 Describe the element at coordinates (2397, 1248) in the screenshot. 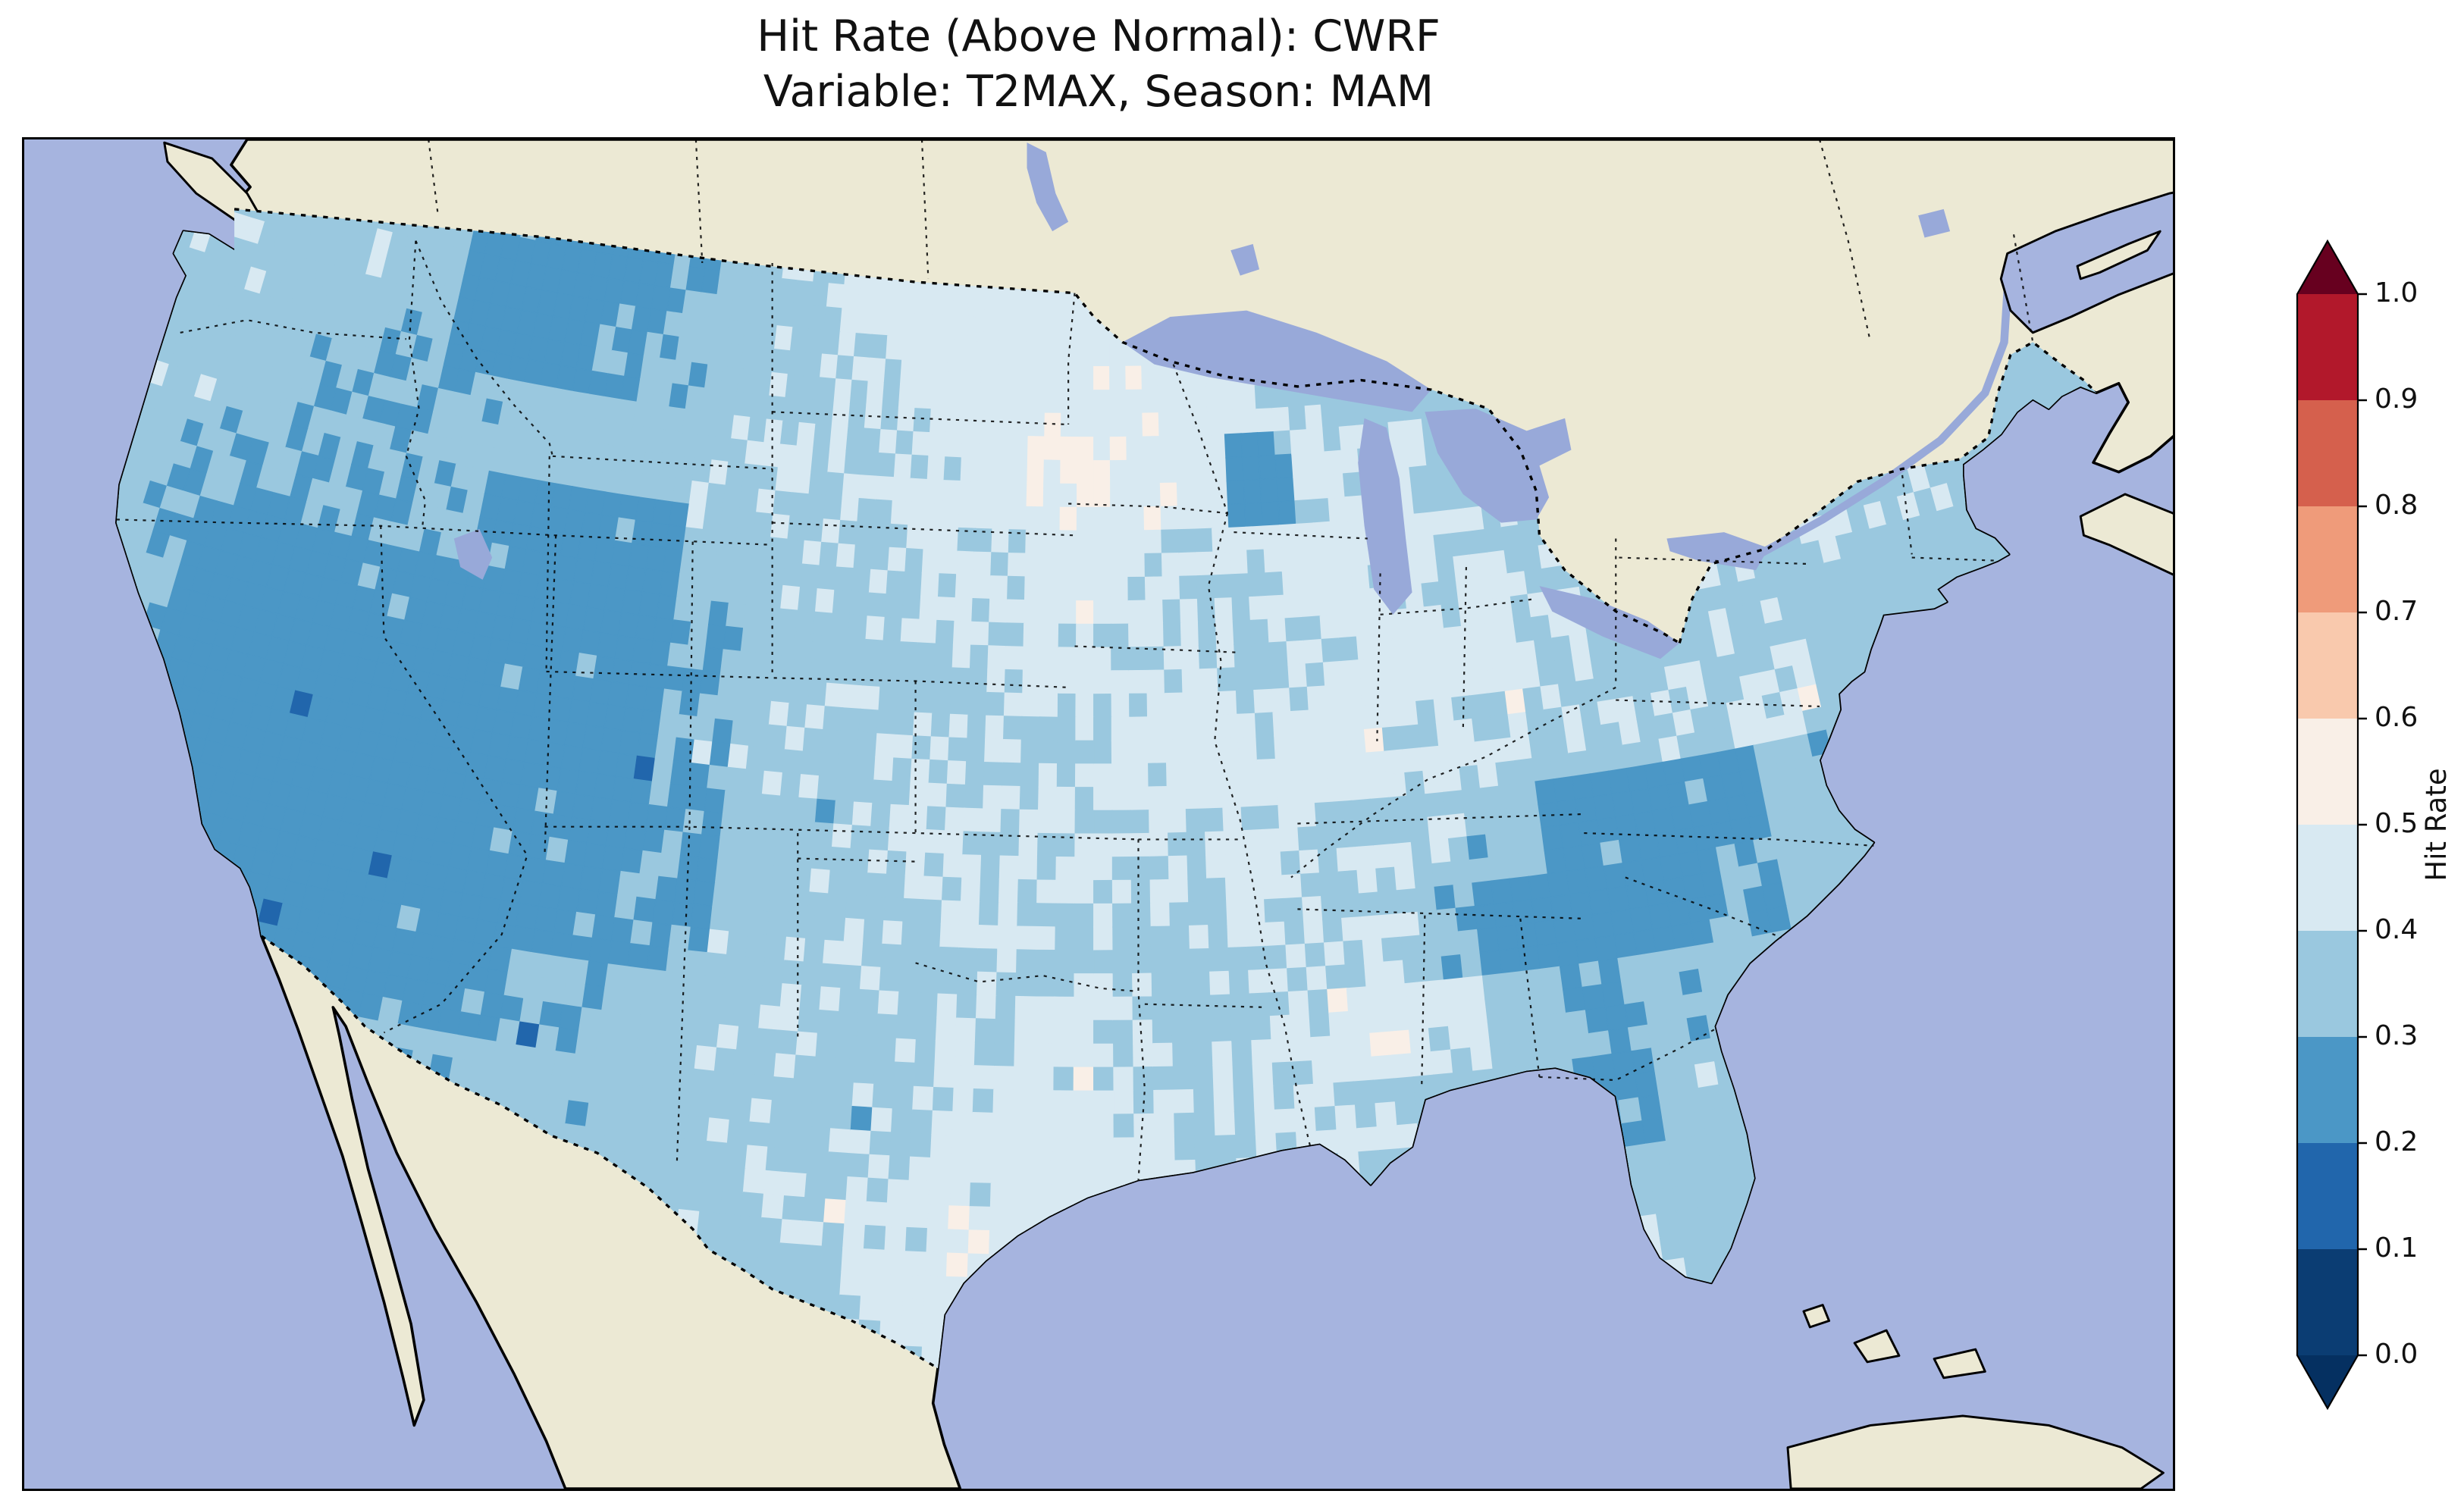

I see `colorbar-tick-label: 0.1` at that location.